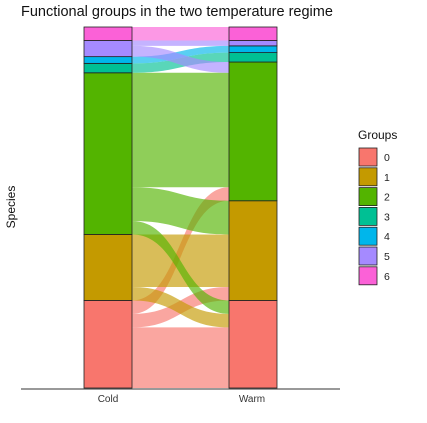 This screenshot has width=427, height=423. I want to click on legend-label-5: 5, so click(387, 257).